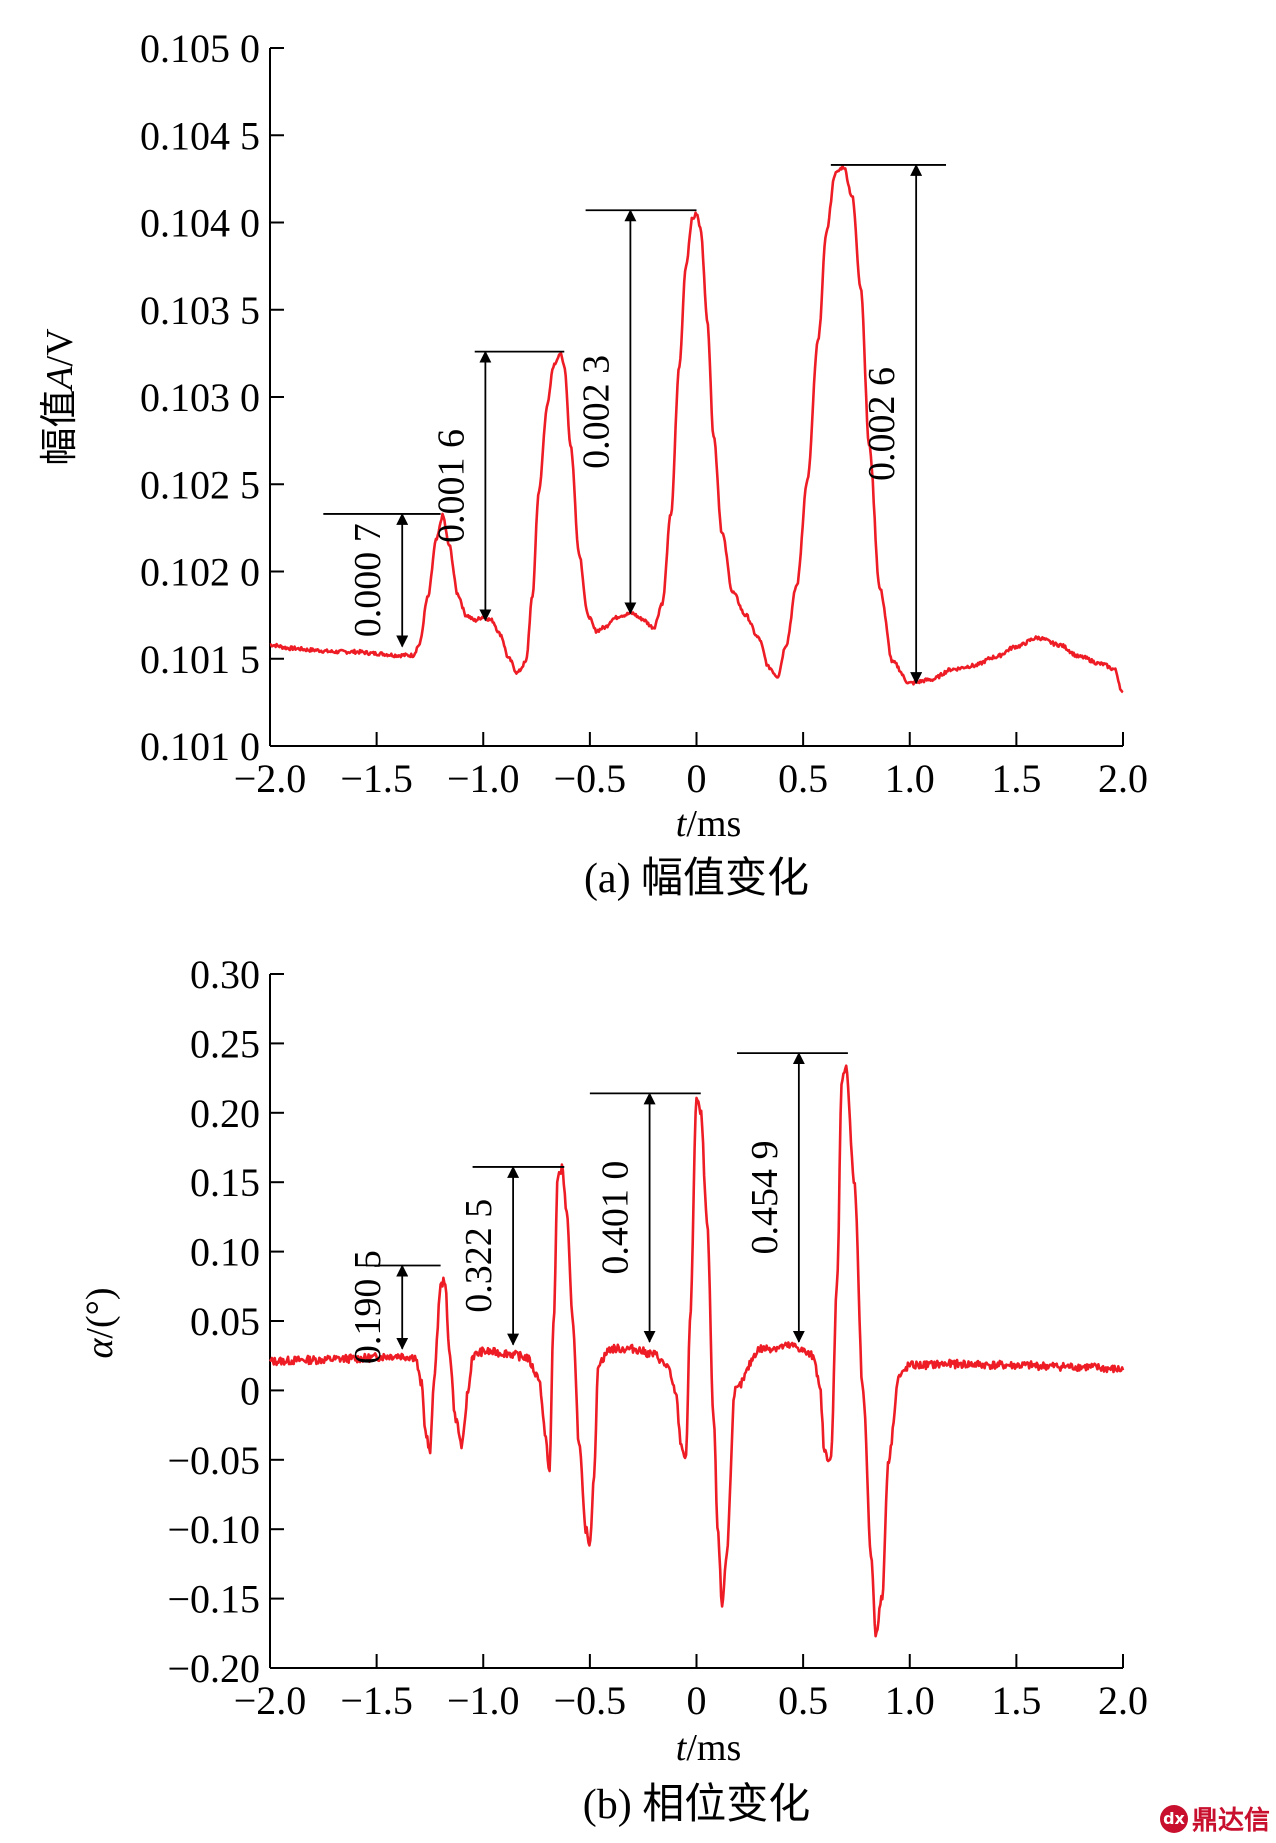 The width and height of the screenshot is (1276, 1843). I want to click on y-tick-label: 0.20, so click(225, 1113).